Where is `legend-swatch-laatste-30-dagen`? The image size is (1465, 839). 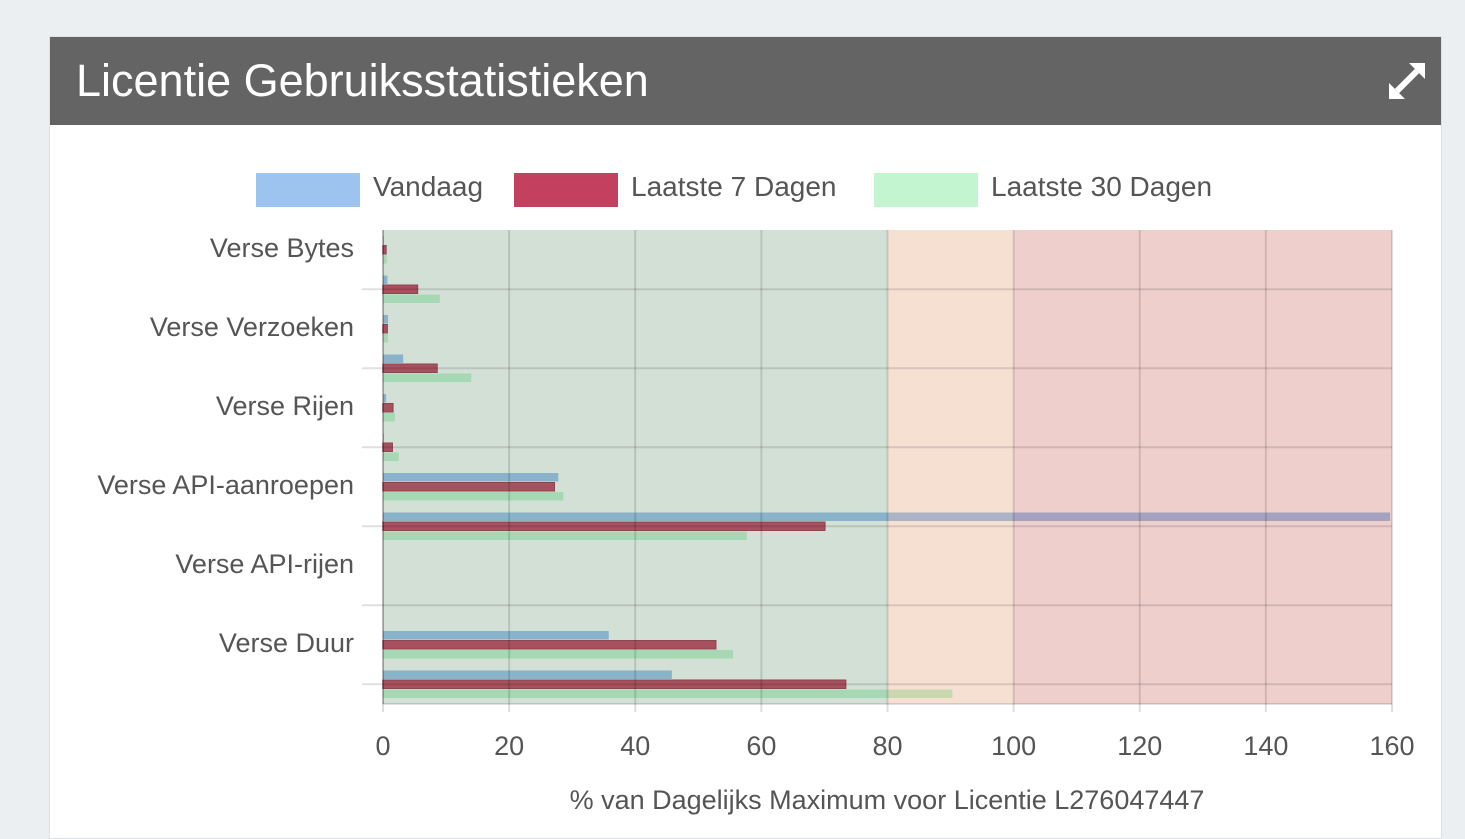
legend-swatch-laatste-30-dagen is located at coordinates (926, 190).